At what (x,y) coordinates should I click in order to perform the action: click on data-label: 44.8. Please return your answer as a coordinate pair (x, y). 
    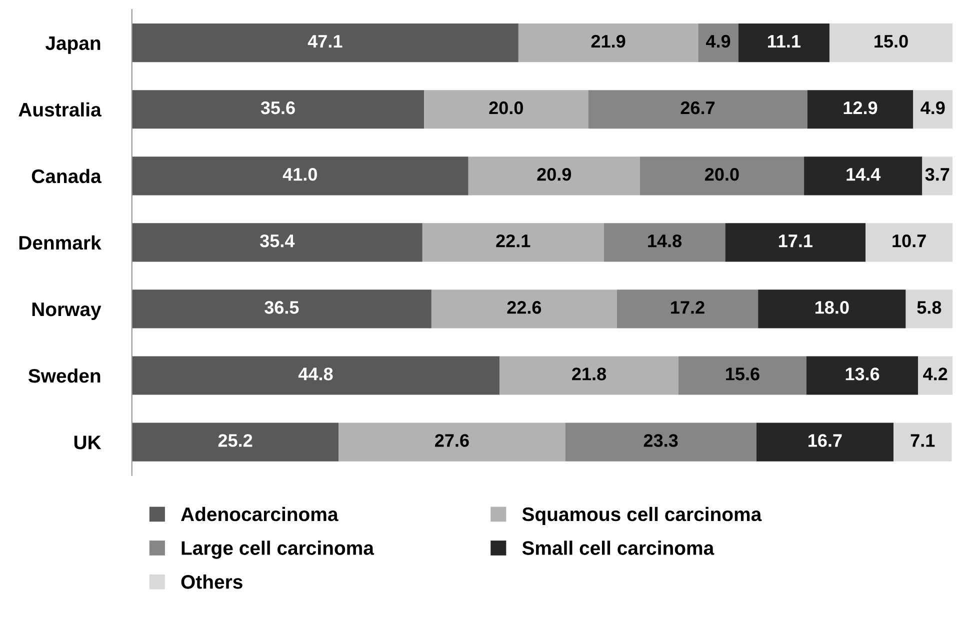
    Looking at the image, I should click on (315, 374).